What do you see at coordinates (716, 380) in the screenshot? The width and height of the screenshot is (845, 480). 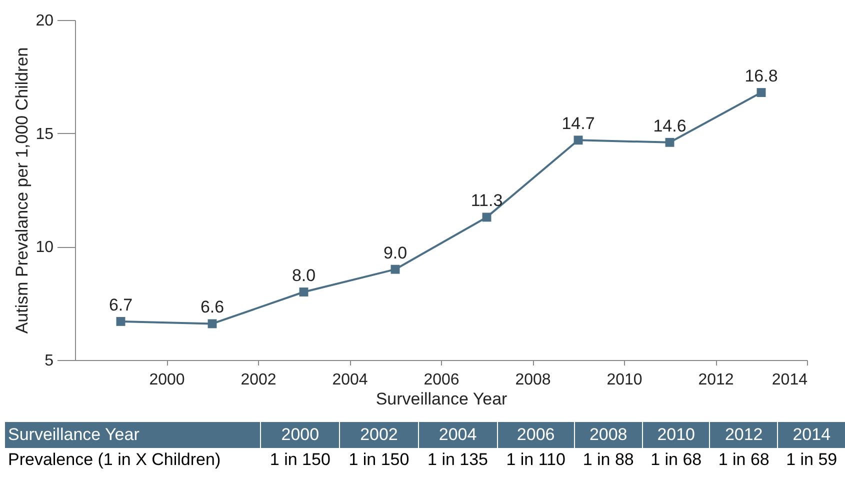 I see `x-tick-label: 2012` at bounding box center [716, 380].